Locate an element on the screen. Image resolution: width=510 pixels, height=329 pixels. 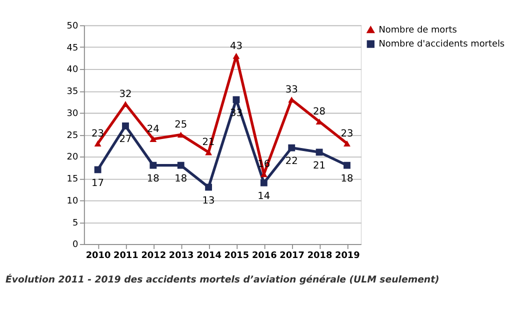
data-label: 33 is located at coordinates (291, 90).